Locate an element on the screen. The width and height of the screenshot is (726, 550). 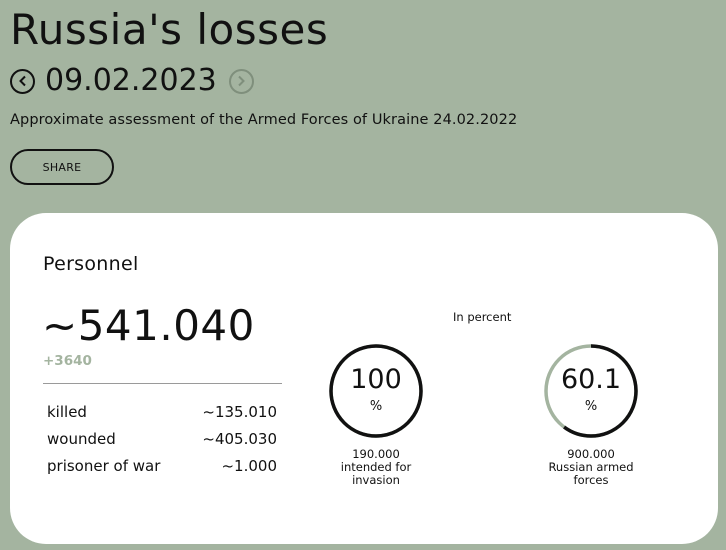
breakdown-value: ~135.010 is located at coordinates (239, 412).